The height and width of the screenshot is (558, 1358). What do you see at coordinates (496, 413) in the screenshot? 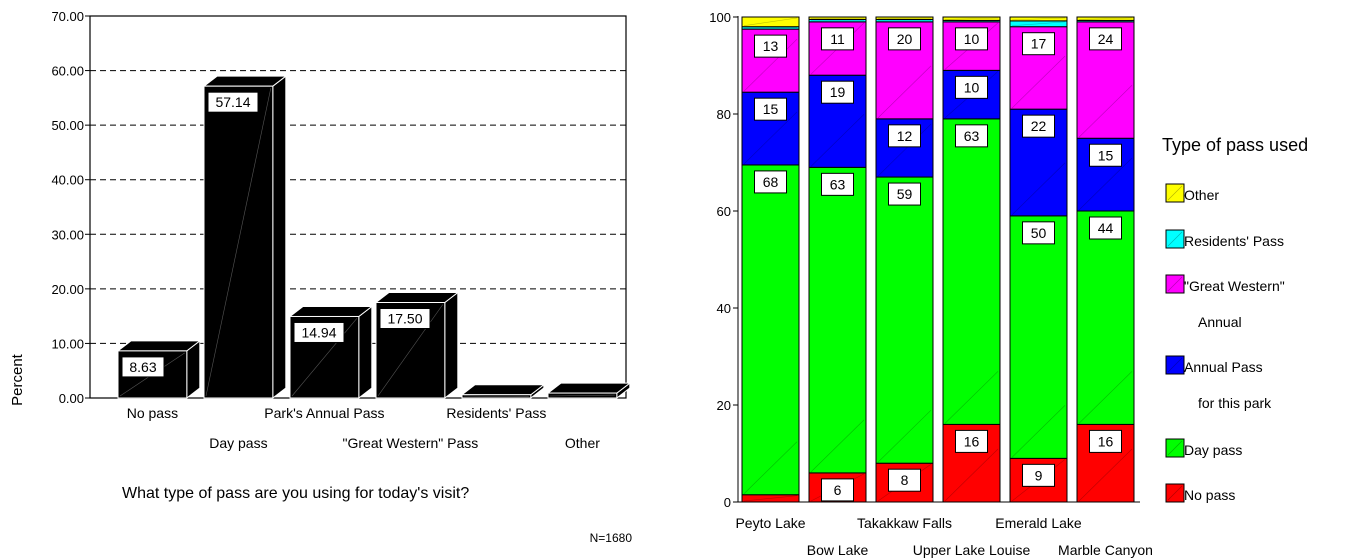
I see `x-tick-label: Residents' Pass` at bounding box center [496, 413].